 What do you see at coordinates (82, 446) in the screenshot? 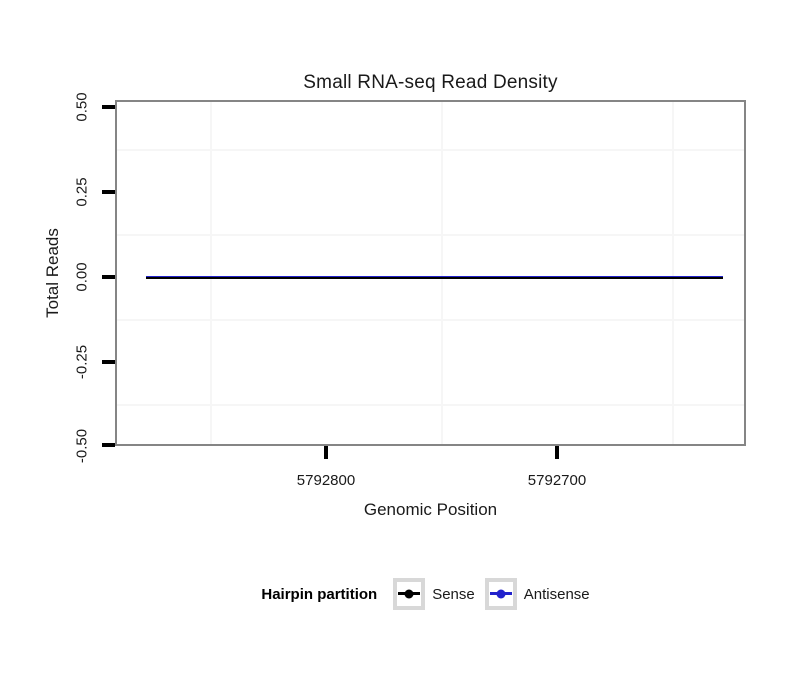
I see `y-tick-label: -0.50` at bounding box center [82, 446].